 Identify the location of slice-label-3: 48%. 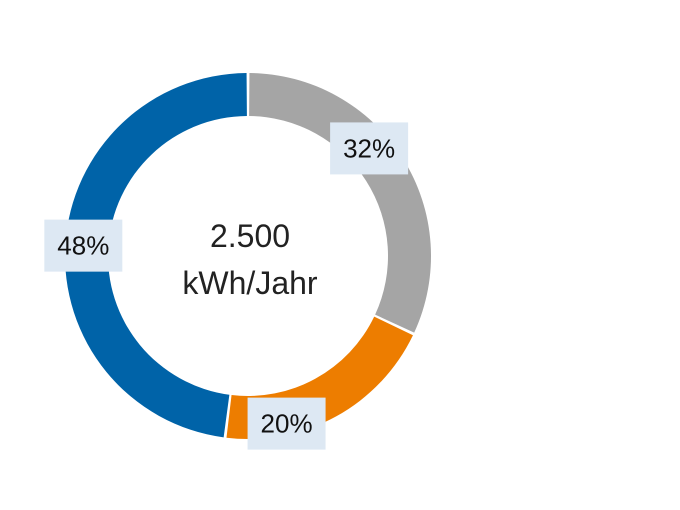
(83, 246).